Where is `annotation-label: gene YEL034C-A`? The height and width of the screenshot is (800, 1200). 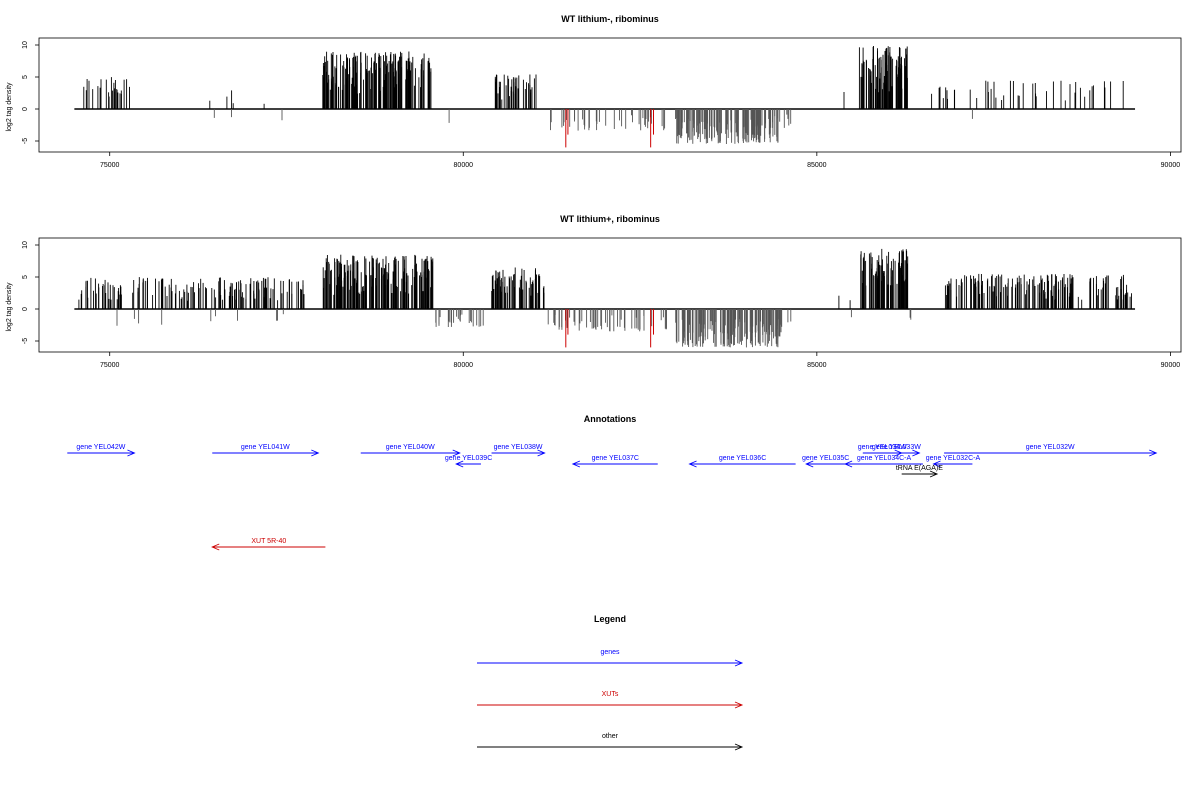
annotation-label: gene YEL034C-A is located at coordinates (884, 458).